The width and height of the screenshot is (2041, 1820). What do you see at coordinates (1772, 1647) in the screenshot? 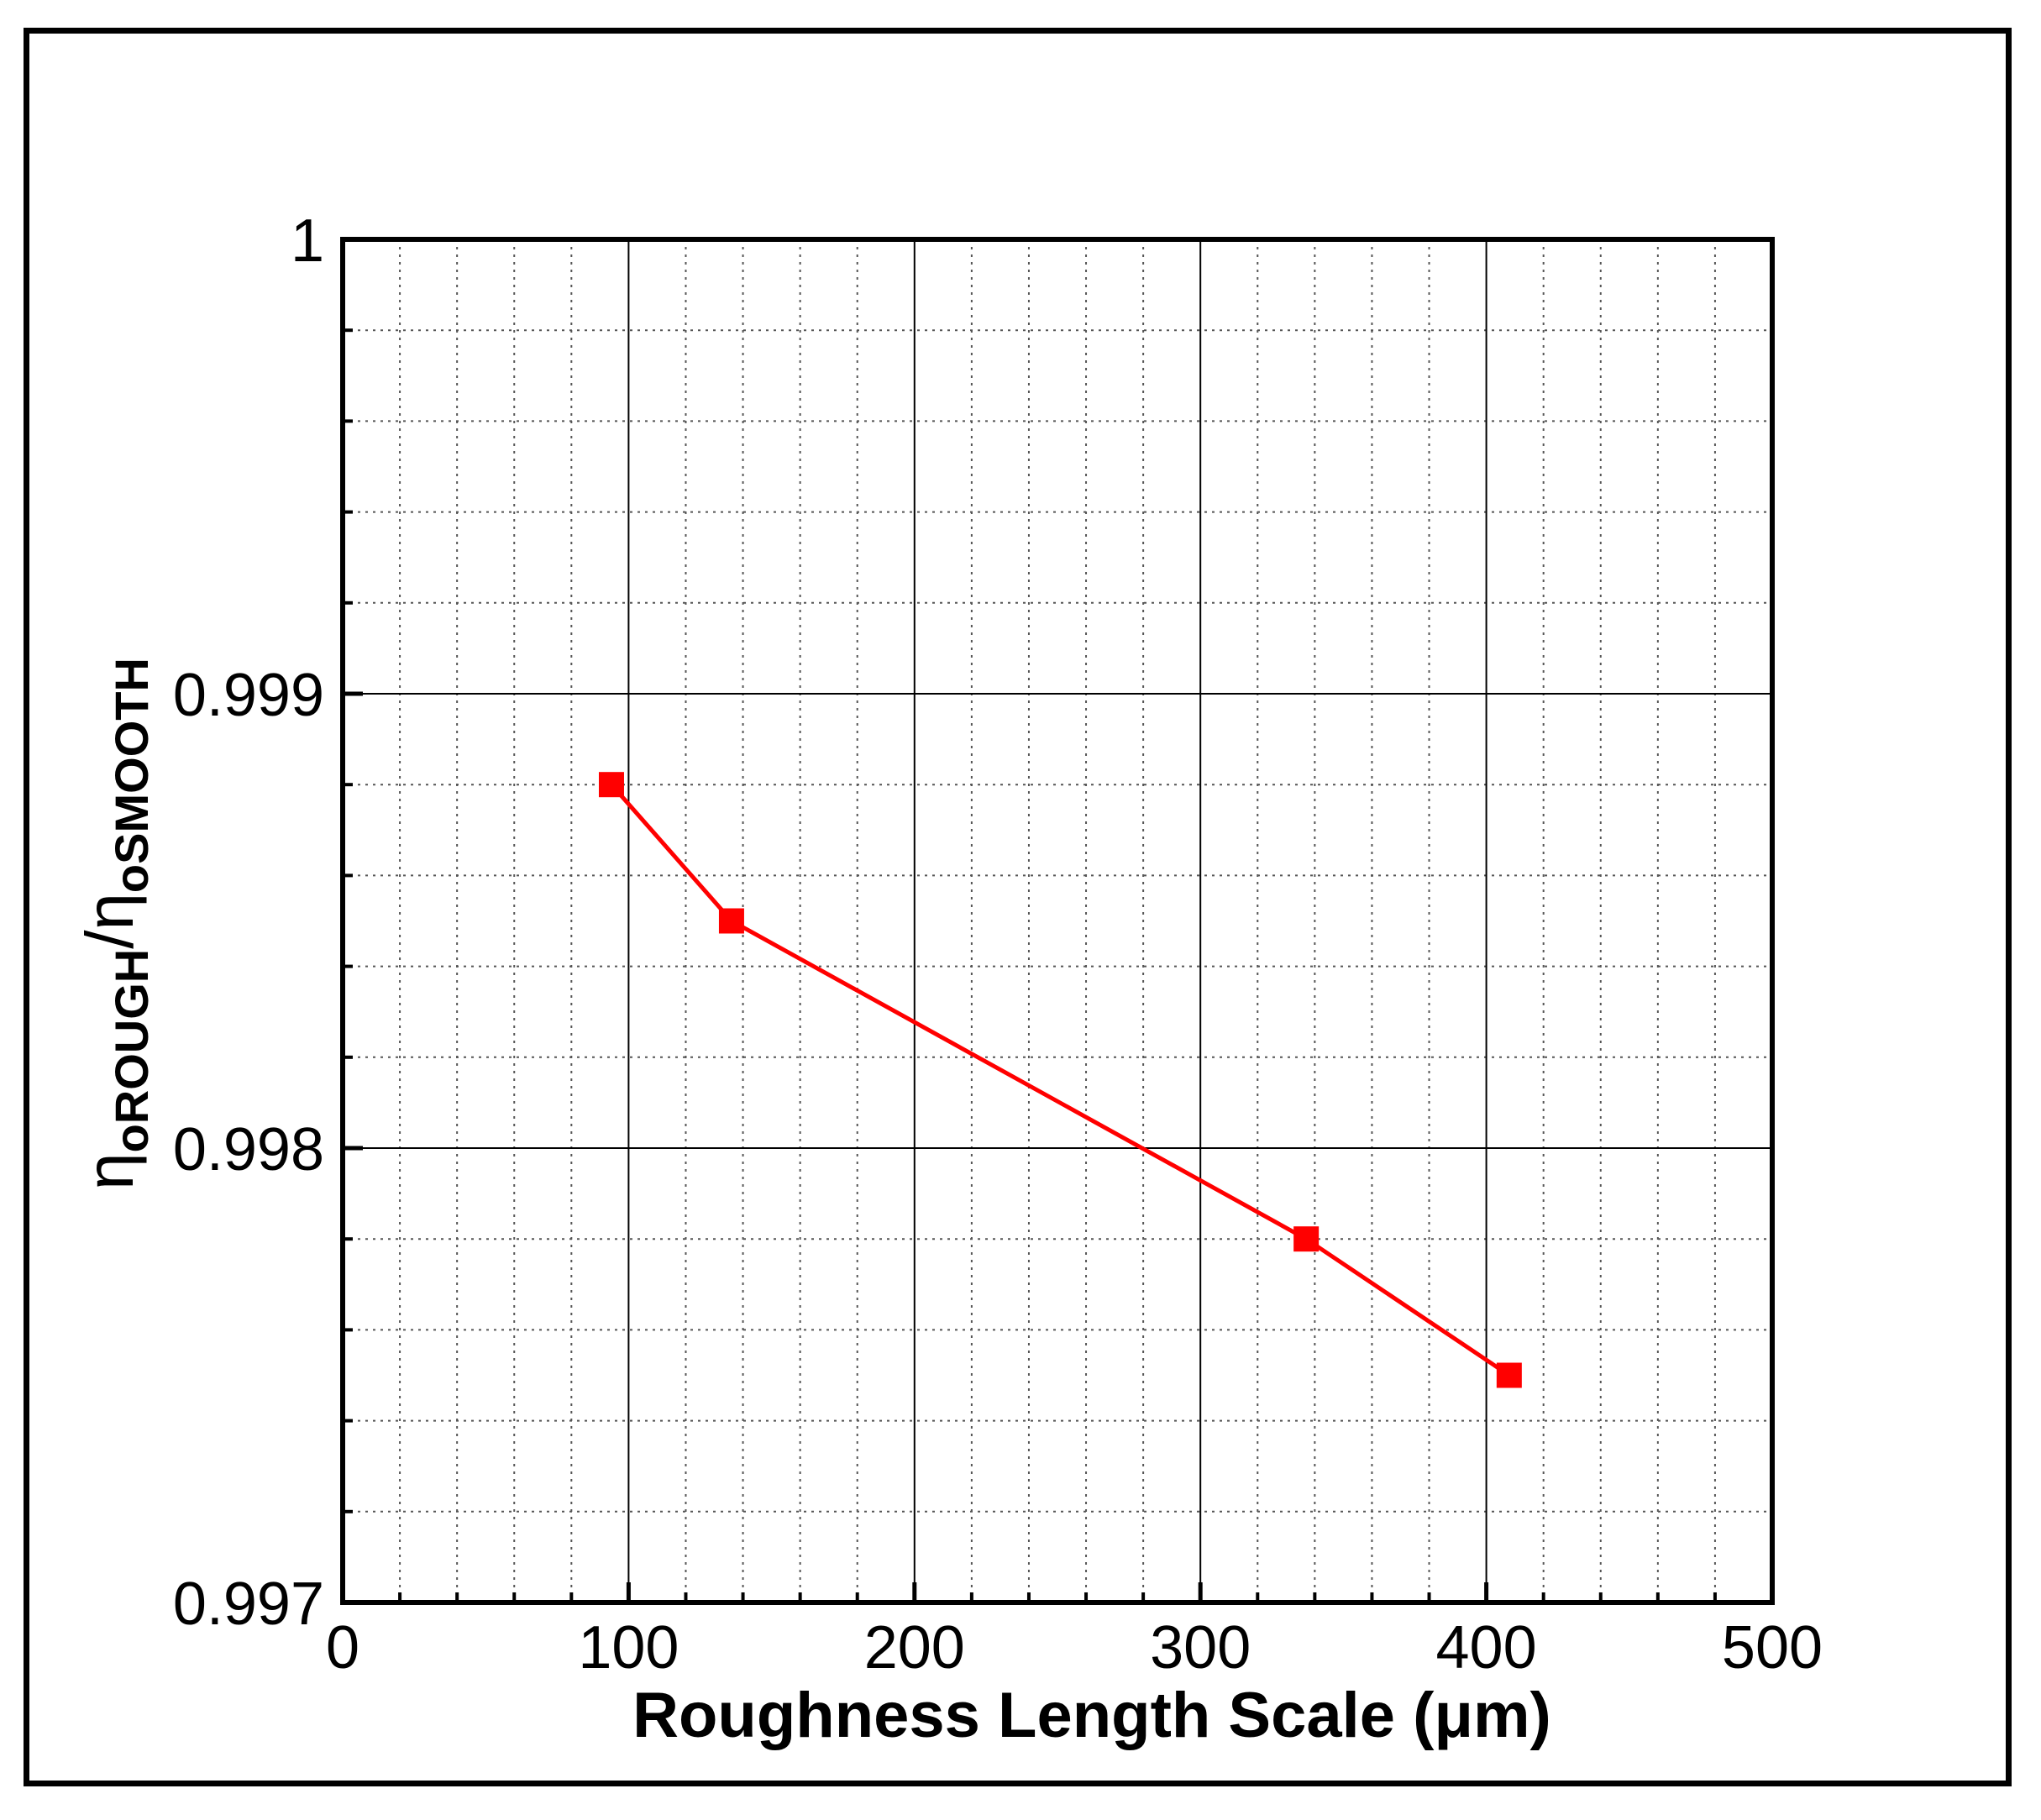
I see `x-tick-label: 500` at bounding box center [1772, 1647].